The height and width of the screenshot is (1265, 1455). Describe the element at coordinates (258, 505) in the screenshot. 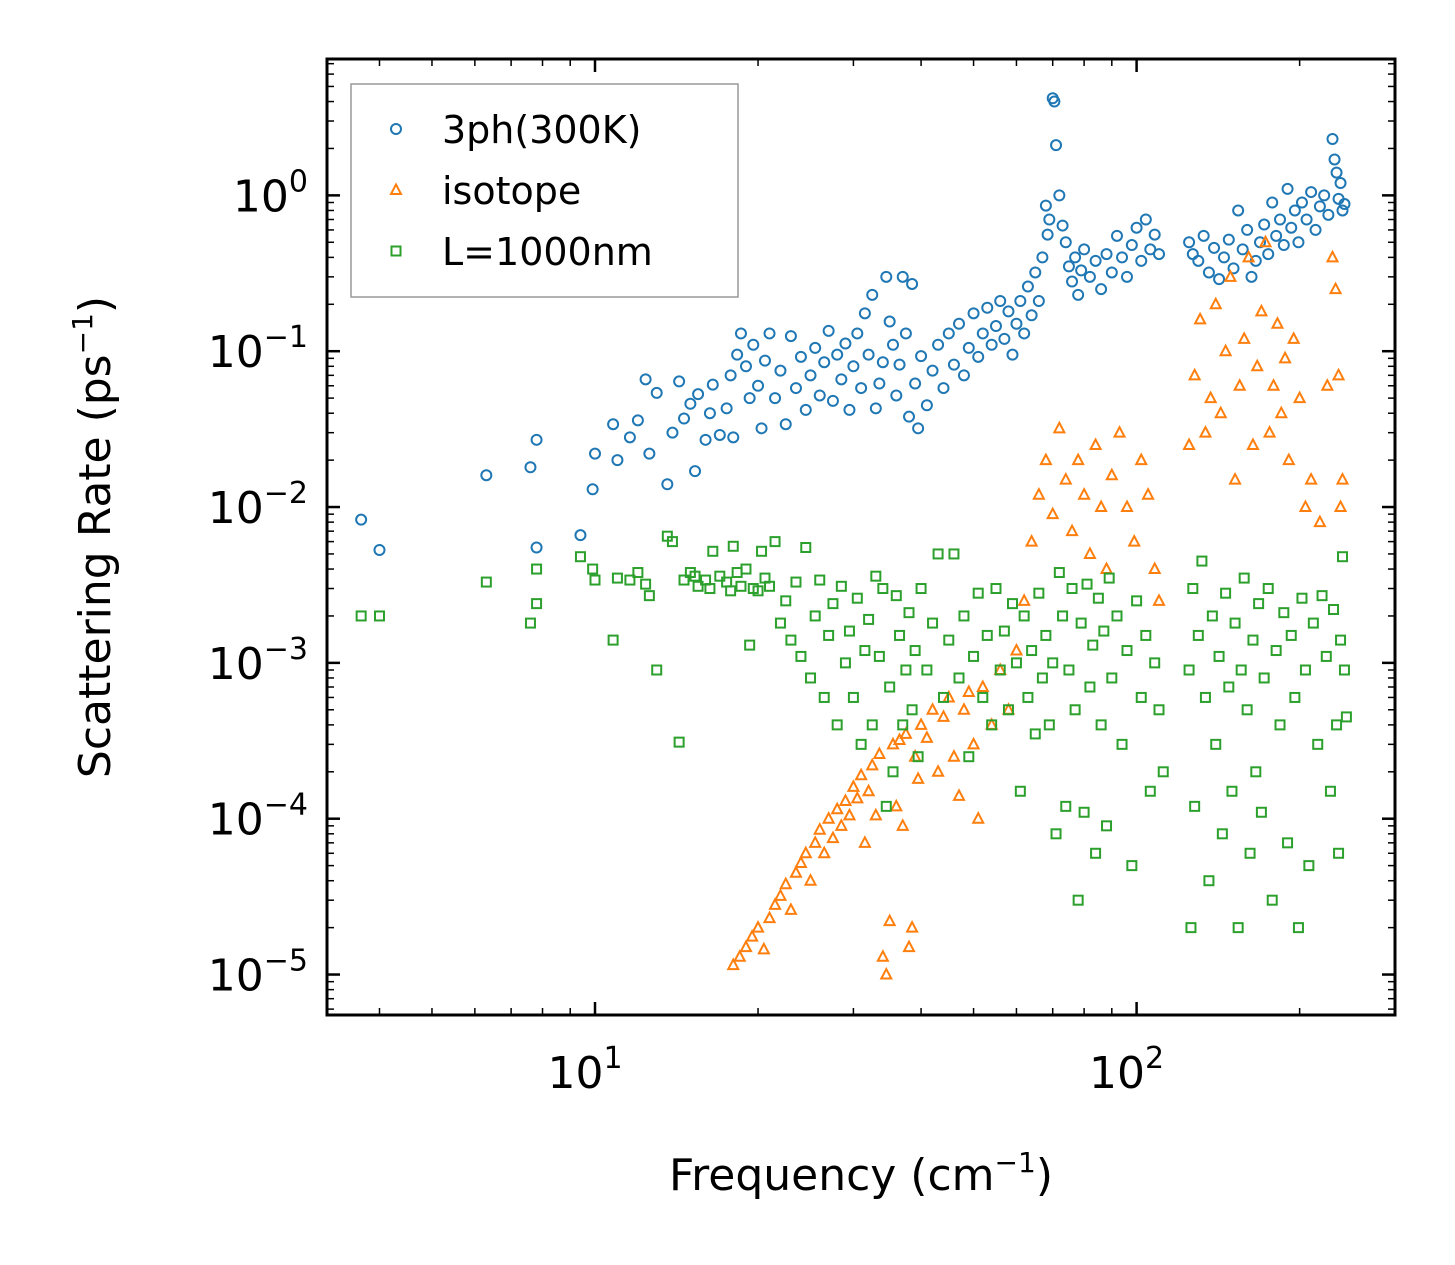

I see `y-tick-label-2: 10⁻²` at that location.